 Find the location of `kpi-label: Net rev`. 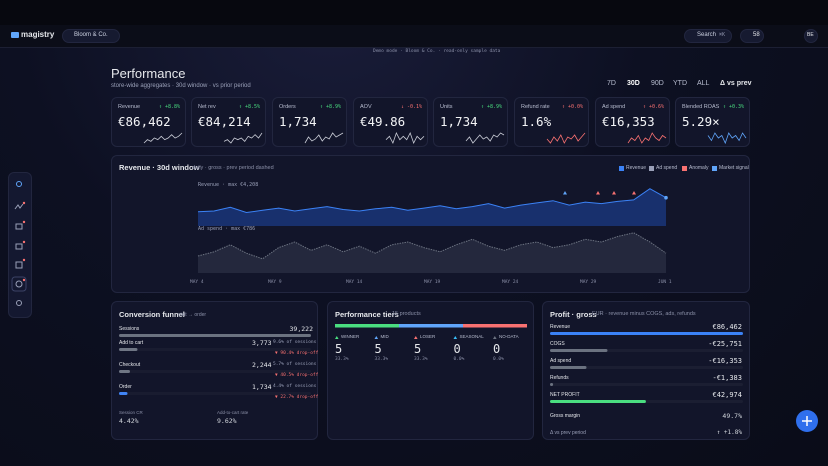

kpi-label: Net rev is located at coordinates (207, 107).